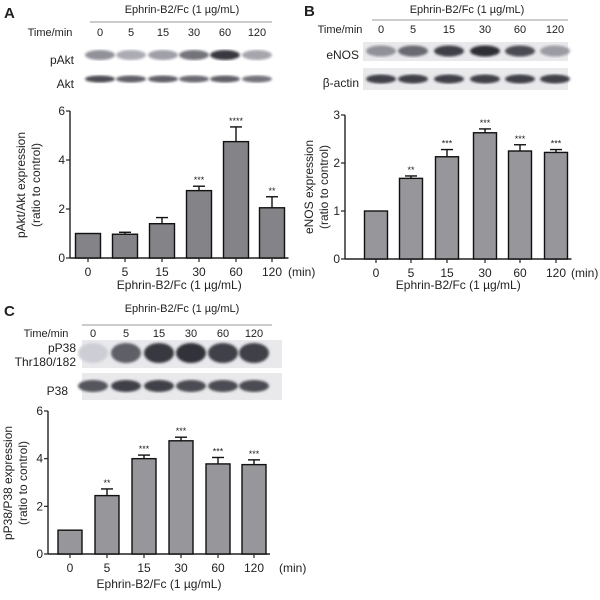  Describe the element at coordinates (58, 391) in the screenshot. I see `blot-row-label: P38` at that location.